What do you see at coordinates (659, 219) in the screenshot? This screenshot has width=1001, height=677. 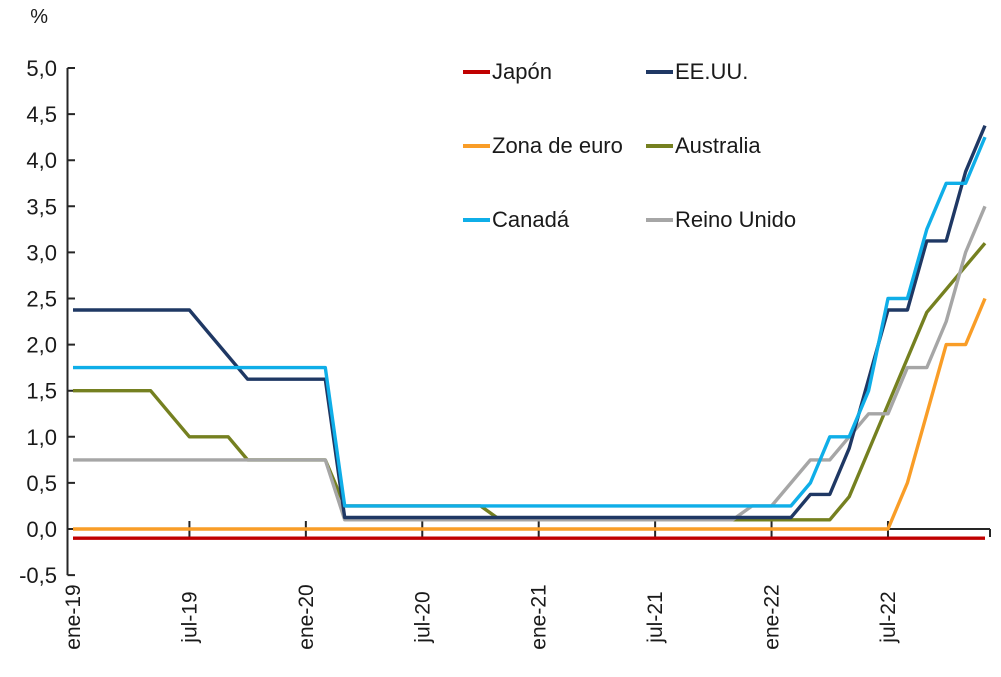 I see `legend-swatch-reino-unido` at bounding box center [659, 219].